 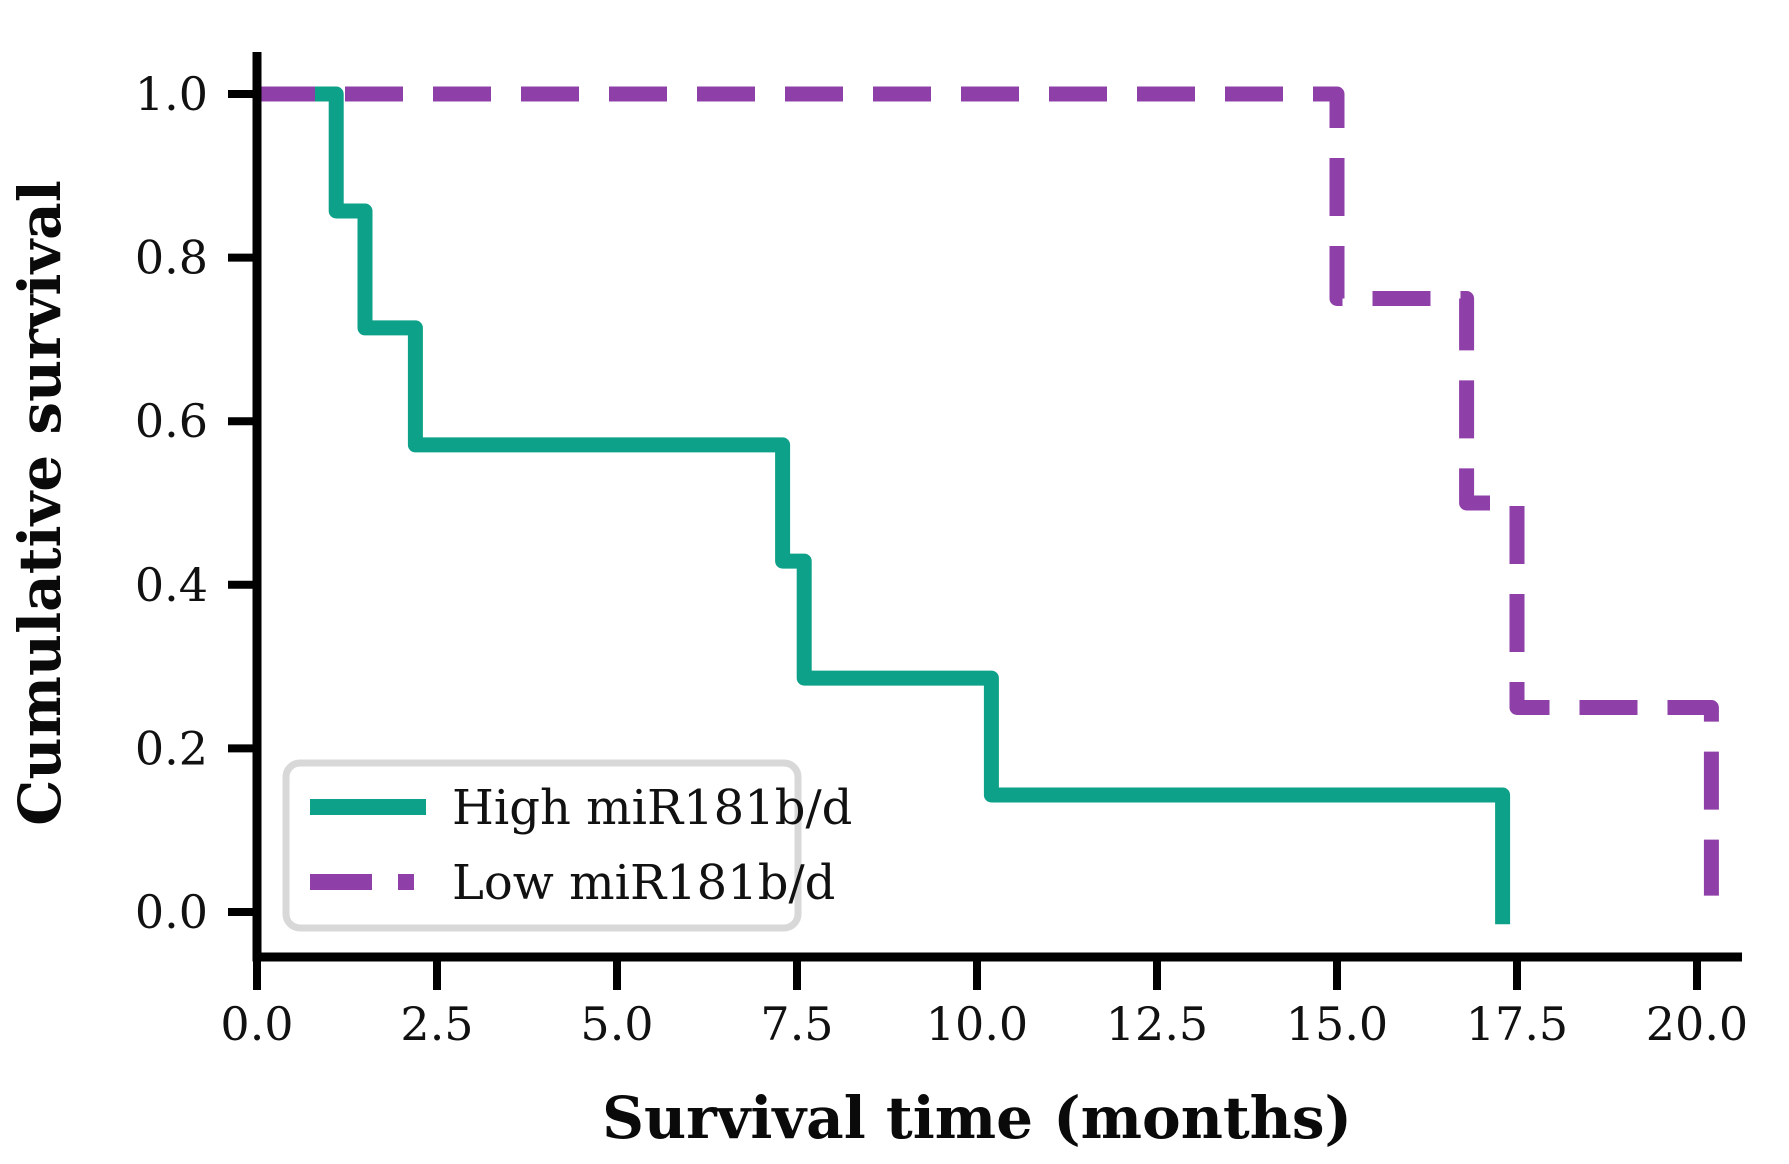 What do you see at coordinates (616, 1024) in the screenshot?
I see `x-tick-label: 5.0` at bounding box center [616, 1024].